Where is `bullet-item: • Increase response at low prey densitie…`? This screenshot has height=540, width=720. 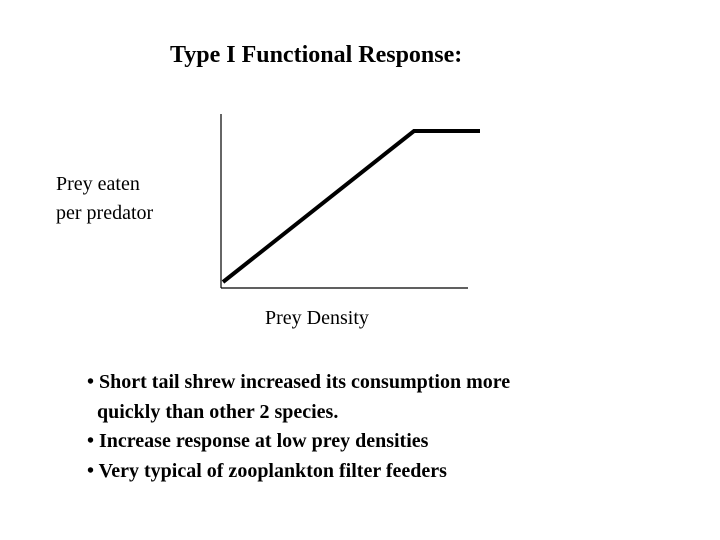 bullet-item: • Increase response at low prey densitie… is located at coordinates (258, 441).